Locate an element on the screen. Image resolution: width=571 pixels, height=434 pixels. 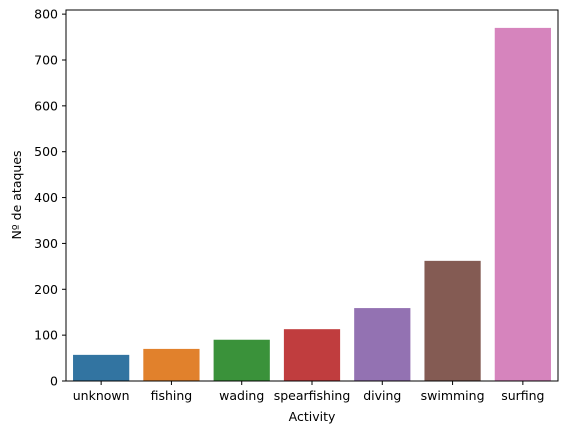
bar-wading is located at coordinates (241, 360).